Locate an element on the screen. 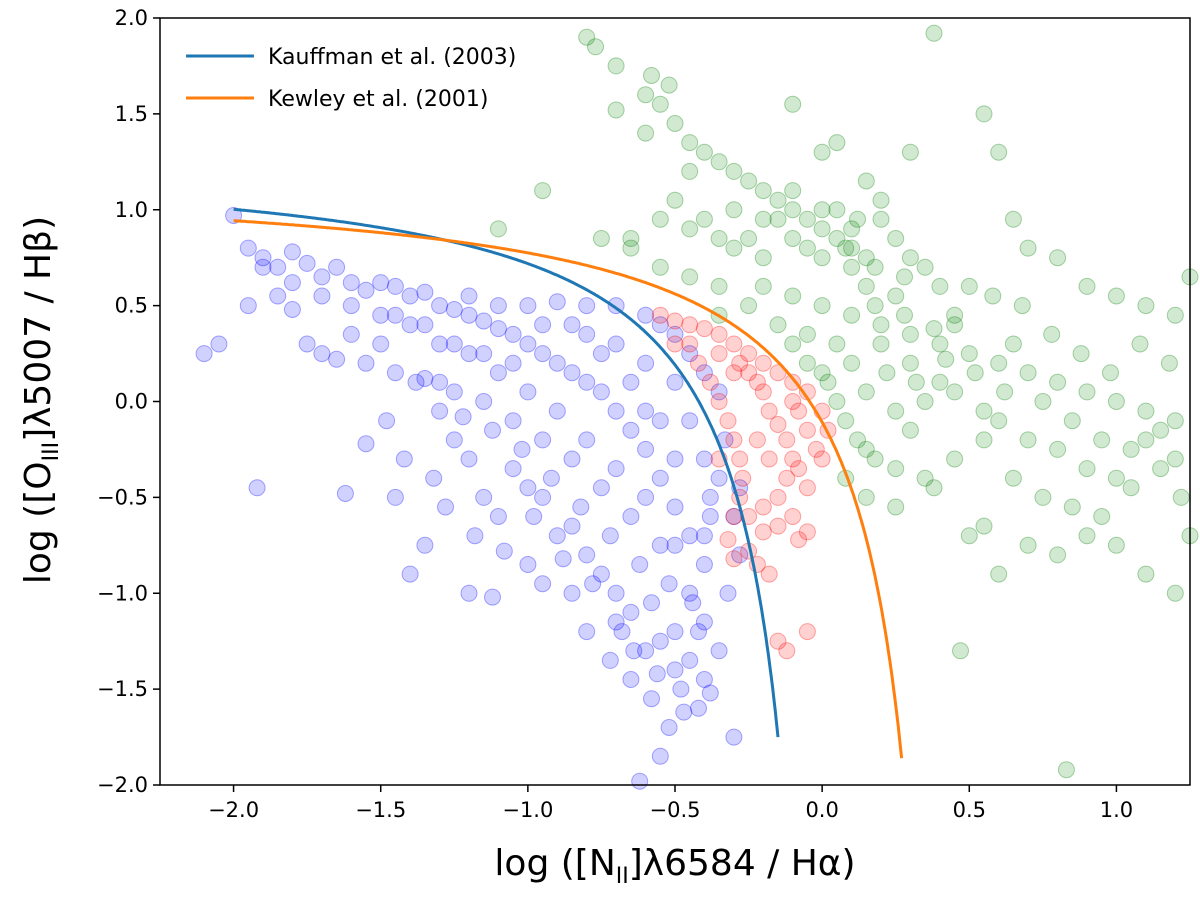  x-tick-label-4: 0.0 is located at coordinates (821, 810).